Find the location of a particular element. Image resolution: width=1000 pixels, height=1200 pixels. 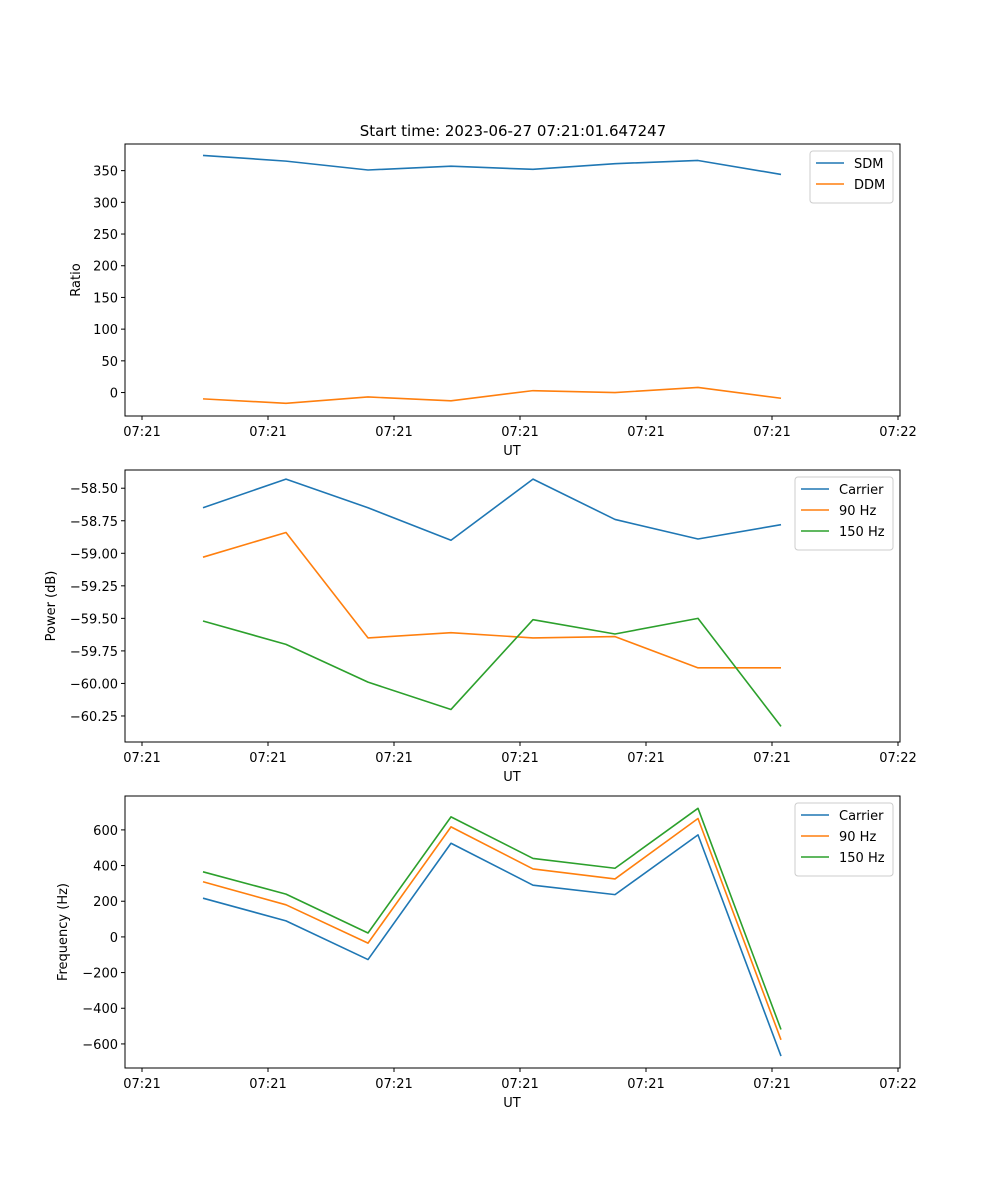

y-tick-label: −60.00 is located at coordinates (94, 684).